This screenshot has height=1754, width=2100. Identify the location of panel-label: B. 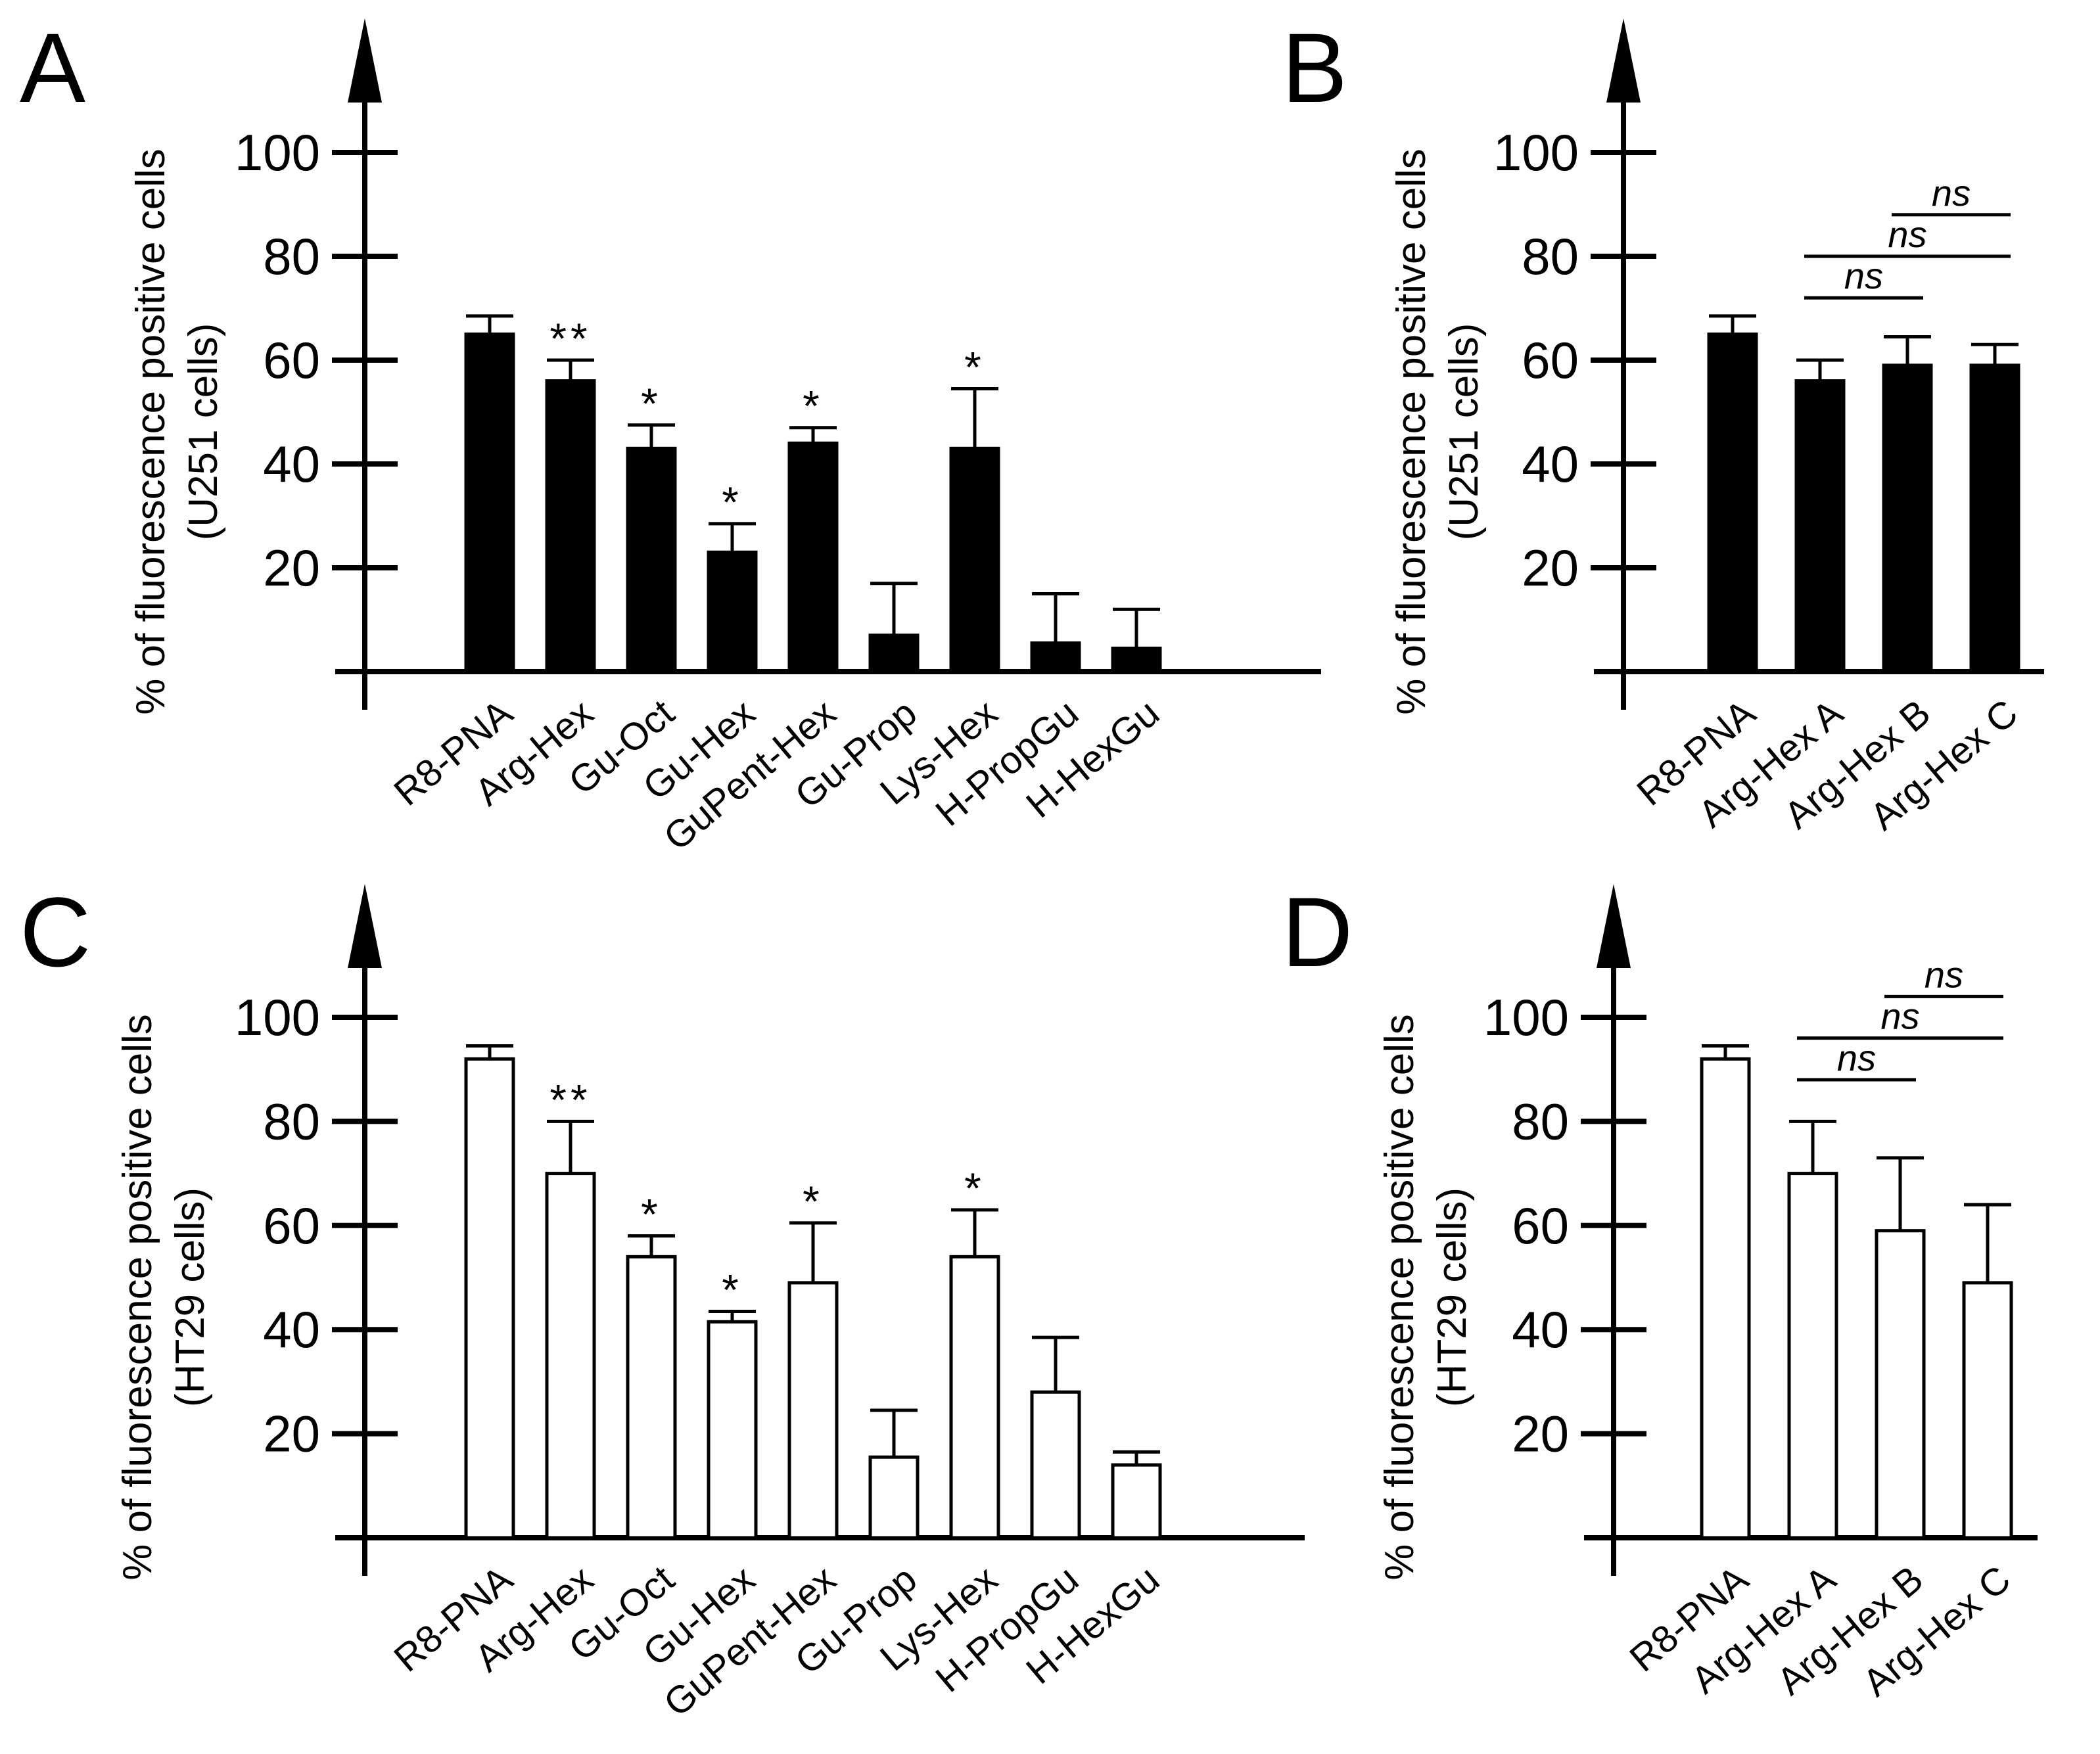
(1314, 67).